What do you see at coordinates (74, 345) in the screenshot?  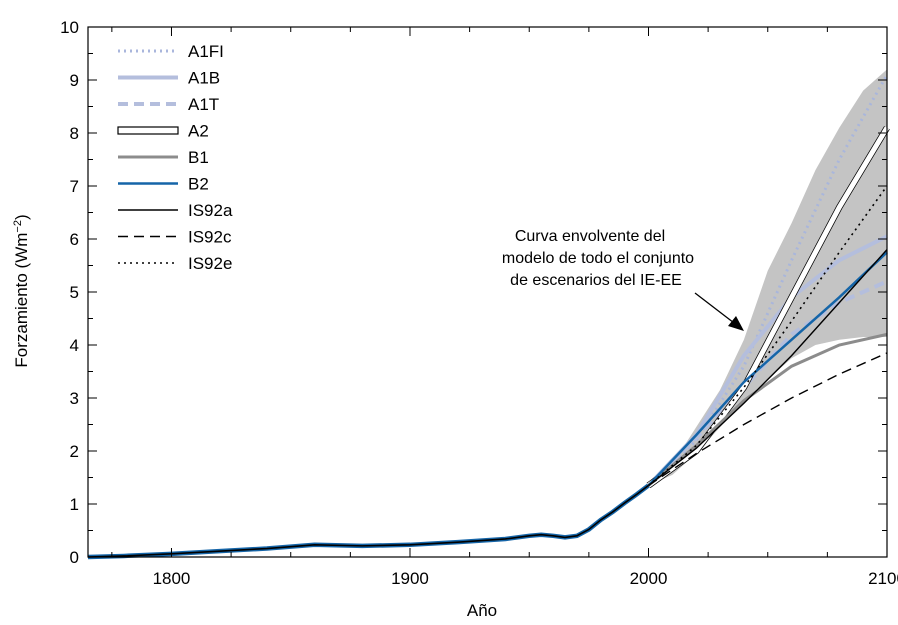 I see `y-tick-label: 4` at bounding box center [74, 345].